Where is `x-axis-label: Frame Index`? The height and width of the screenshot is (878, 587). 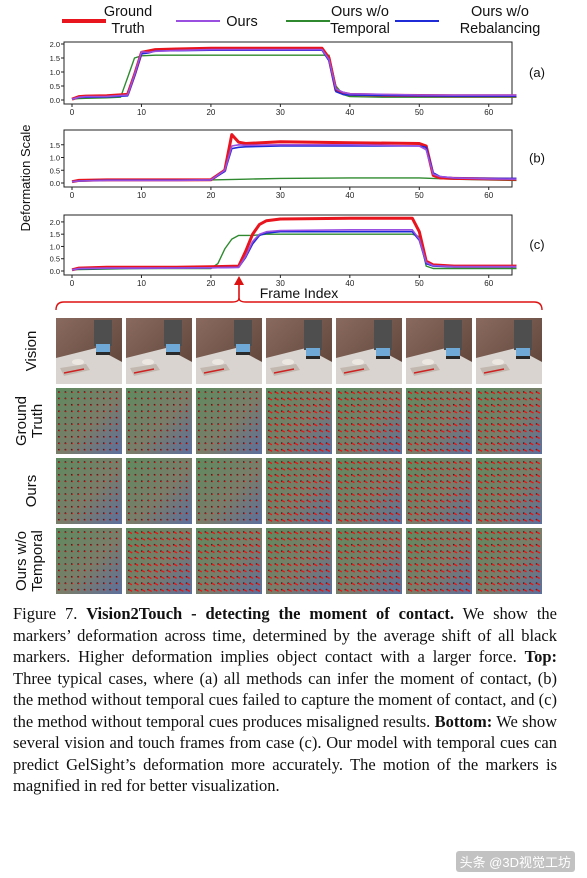
x-axis-label: Frame Index is located at coordinates (299, 293).